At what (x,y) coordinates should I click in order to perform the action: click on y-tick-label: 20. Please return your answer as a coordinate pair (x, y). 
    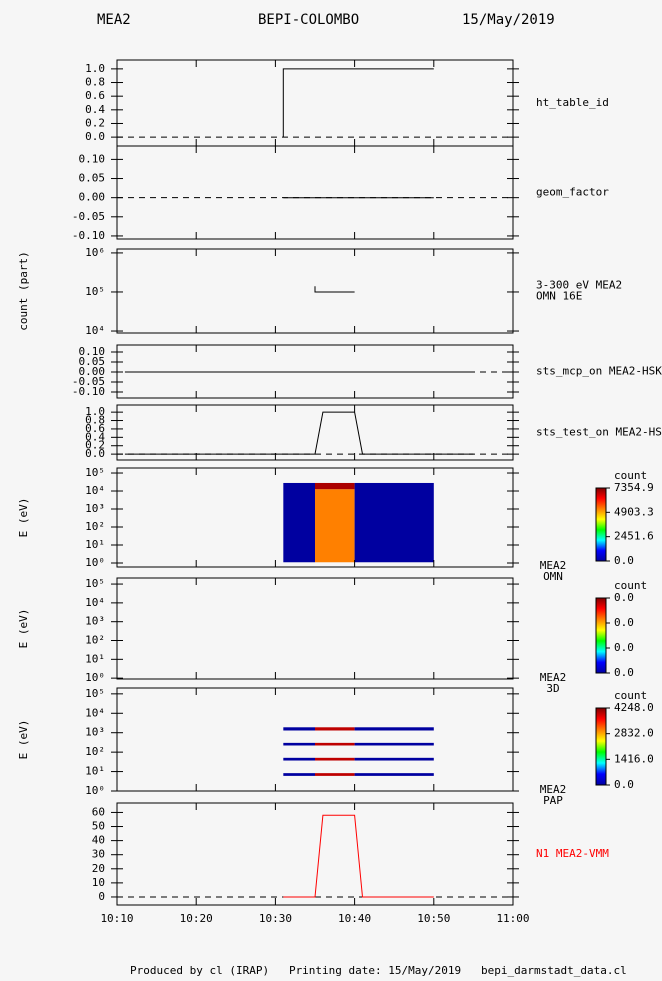
    Looking at the image, I should click on (98, 868).